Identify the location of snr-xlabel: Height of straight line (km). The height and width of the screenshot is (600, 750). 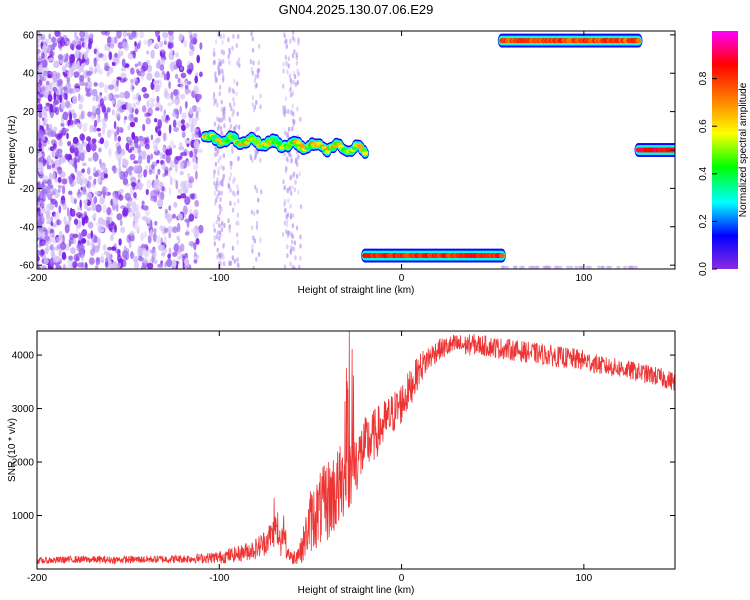
(356, 590).